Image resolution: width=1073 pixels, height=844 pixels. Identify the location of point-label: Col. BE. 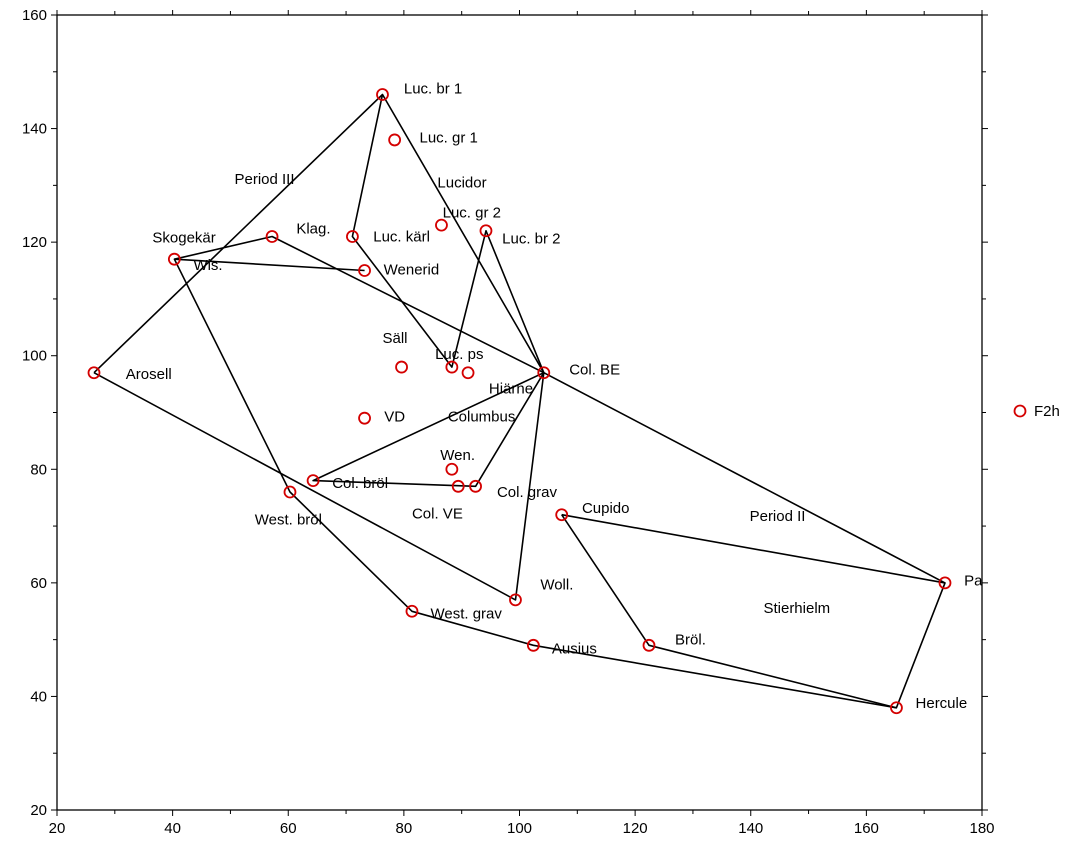
(594, 369).